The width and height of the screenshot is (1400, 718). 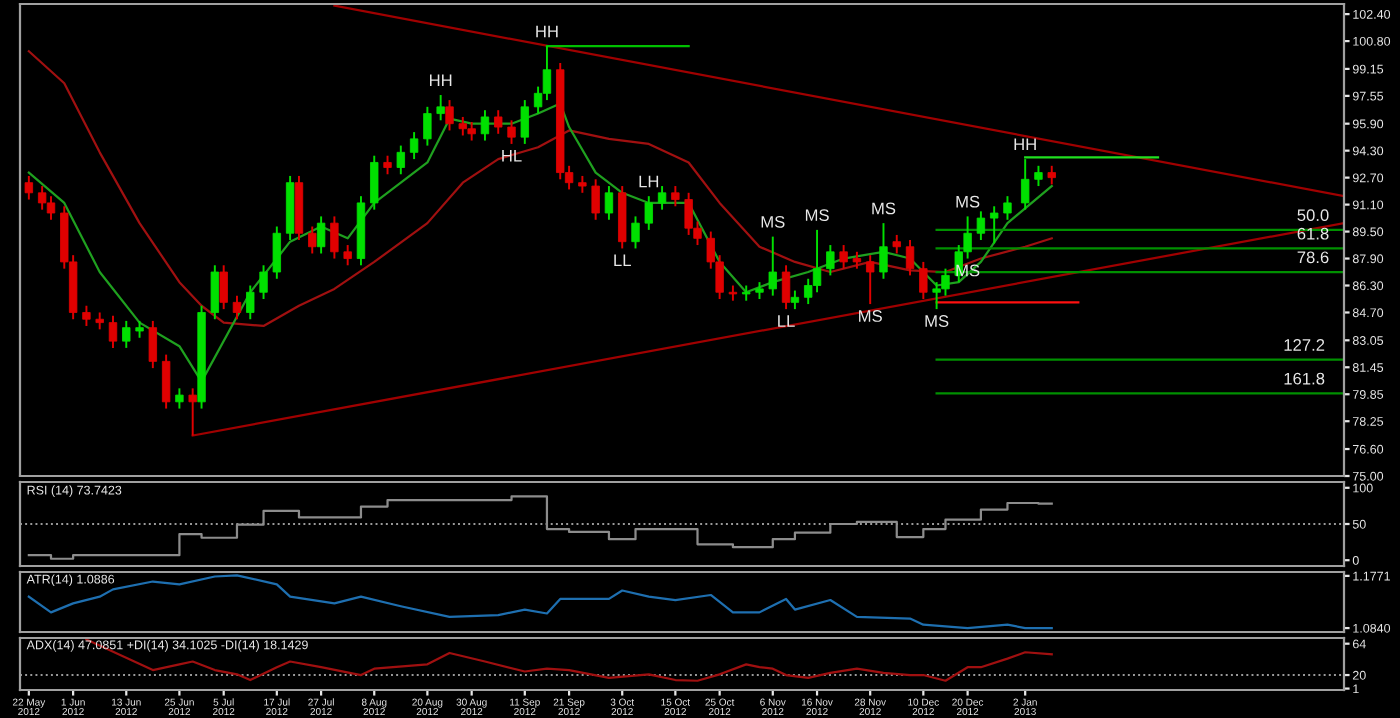 I want to click on annotation: 50.0, so click(x=1313, y=215).